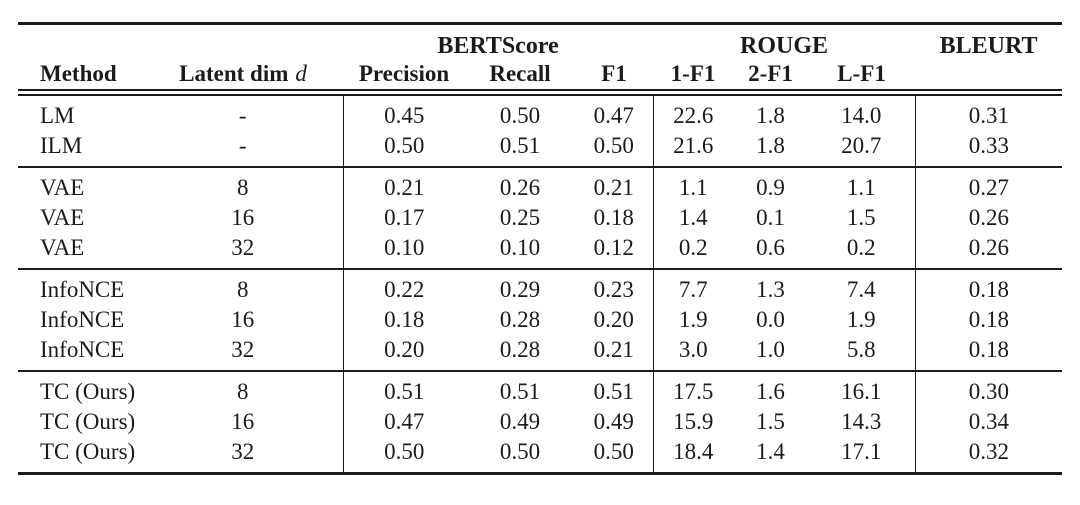 This screenshot has width=1080, height=505. I want to click on value-cell: 0.29, so click(520, 289).